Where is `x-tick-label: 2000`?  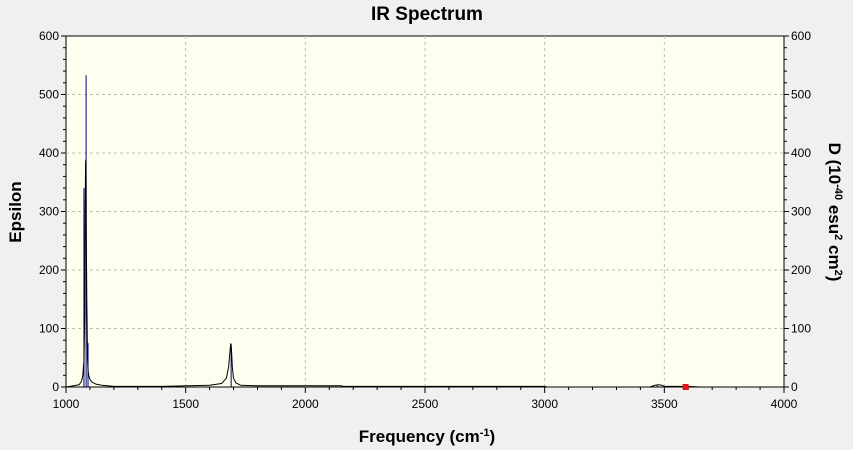
x-tick-label: 2000 is located at coordinates (305, 404).